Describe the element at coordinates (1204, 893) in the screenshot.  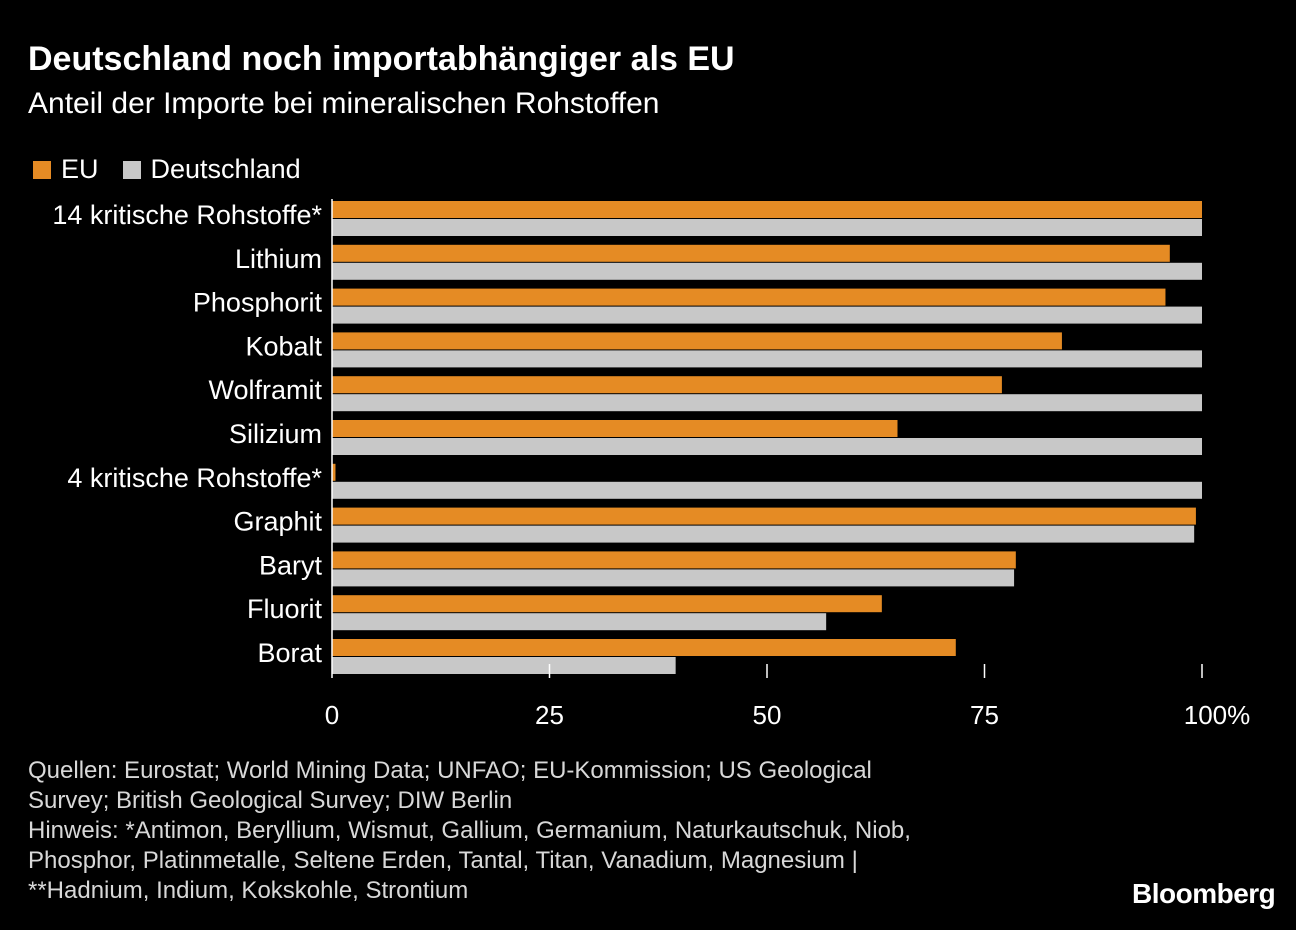
I see `bloomberg-logo: Bloomberg` at that location.